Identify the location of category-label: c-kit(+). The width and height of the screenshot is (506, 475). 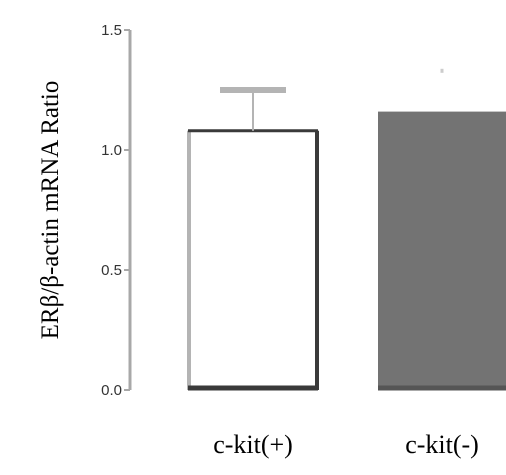
(253, 444).